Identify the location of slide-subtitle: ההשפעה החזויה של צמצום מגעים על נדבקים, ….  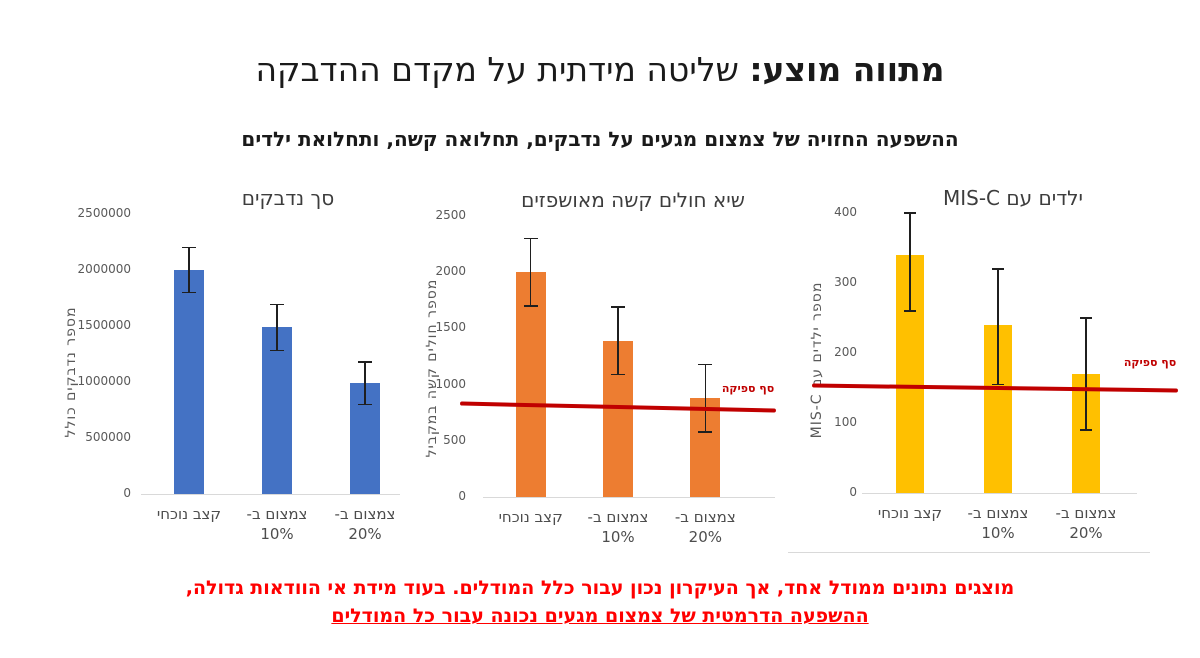
(600, 139).